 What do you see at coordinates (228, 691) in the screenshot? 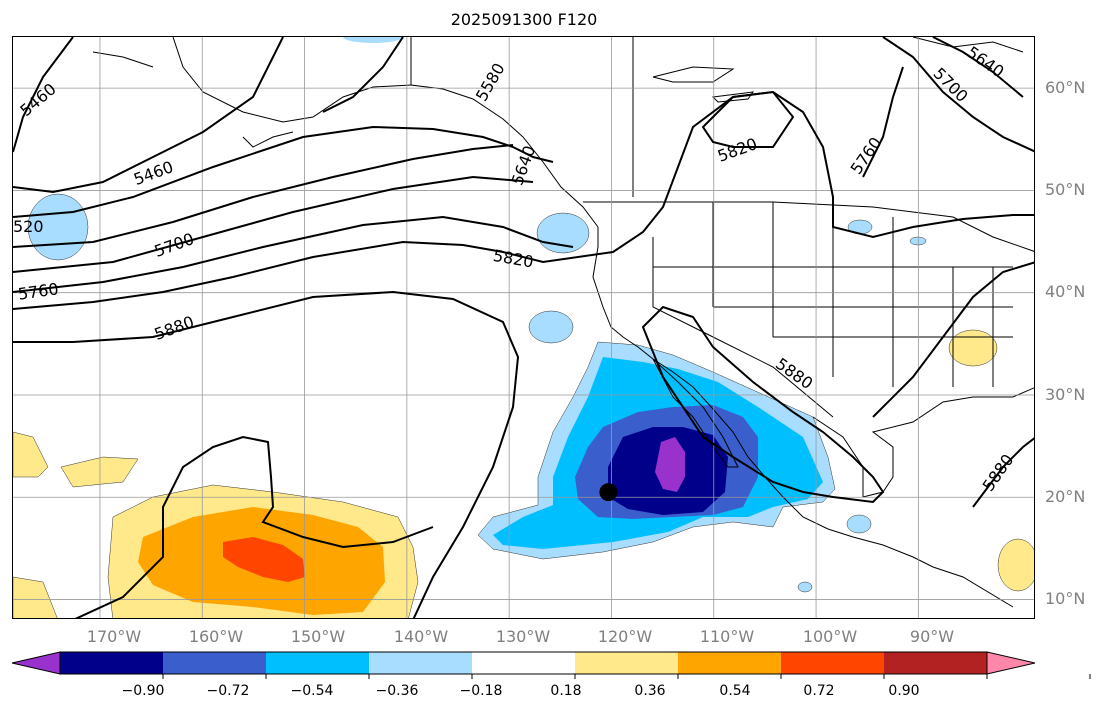
I see `colorbar-tick-label: −0.72` at bounding box center [228, 691].